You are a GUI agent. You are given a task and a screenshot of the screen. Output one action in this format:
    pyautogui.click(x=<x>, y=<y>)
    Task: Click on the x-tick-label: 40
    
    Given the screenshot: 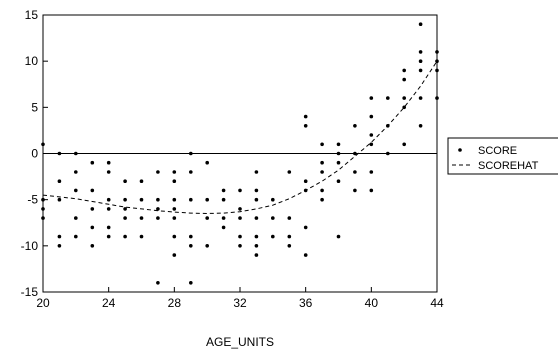 What is the action you would take?
    pyautogui.click(x=372, y=303)
    